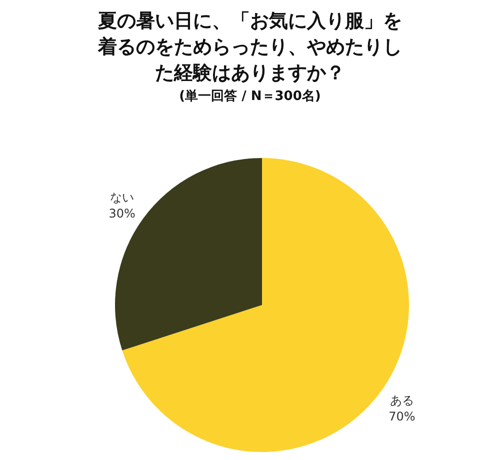 This screenshot has width=500, height=460. I want to click on data-label: 70%, so click(402, 417).